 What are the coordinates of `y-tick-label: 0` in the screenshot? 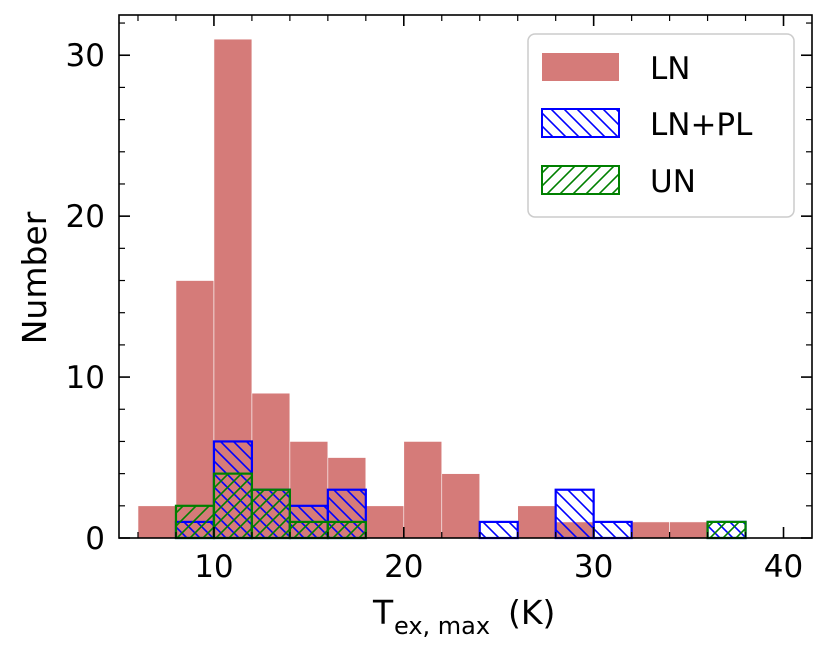 It's located at (95, 539).